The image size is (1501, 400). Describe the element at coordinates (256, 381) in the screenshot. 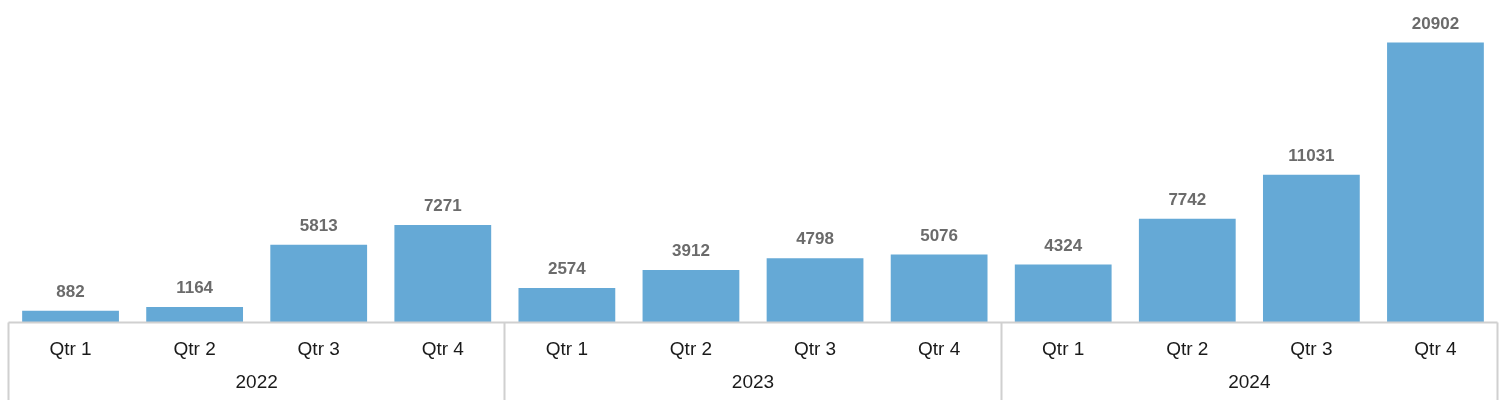

I see `text: 2022` at that location.